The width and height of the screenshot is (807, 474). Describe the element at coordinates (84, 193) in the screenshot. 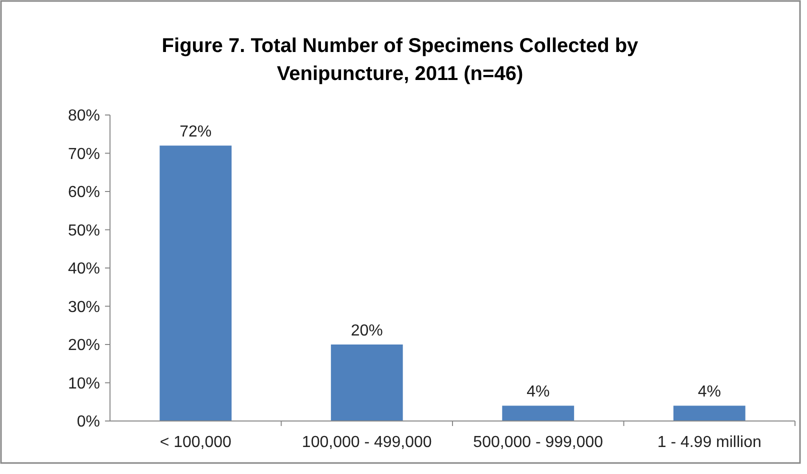

I see `y-tick-label: 60%` at that location.